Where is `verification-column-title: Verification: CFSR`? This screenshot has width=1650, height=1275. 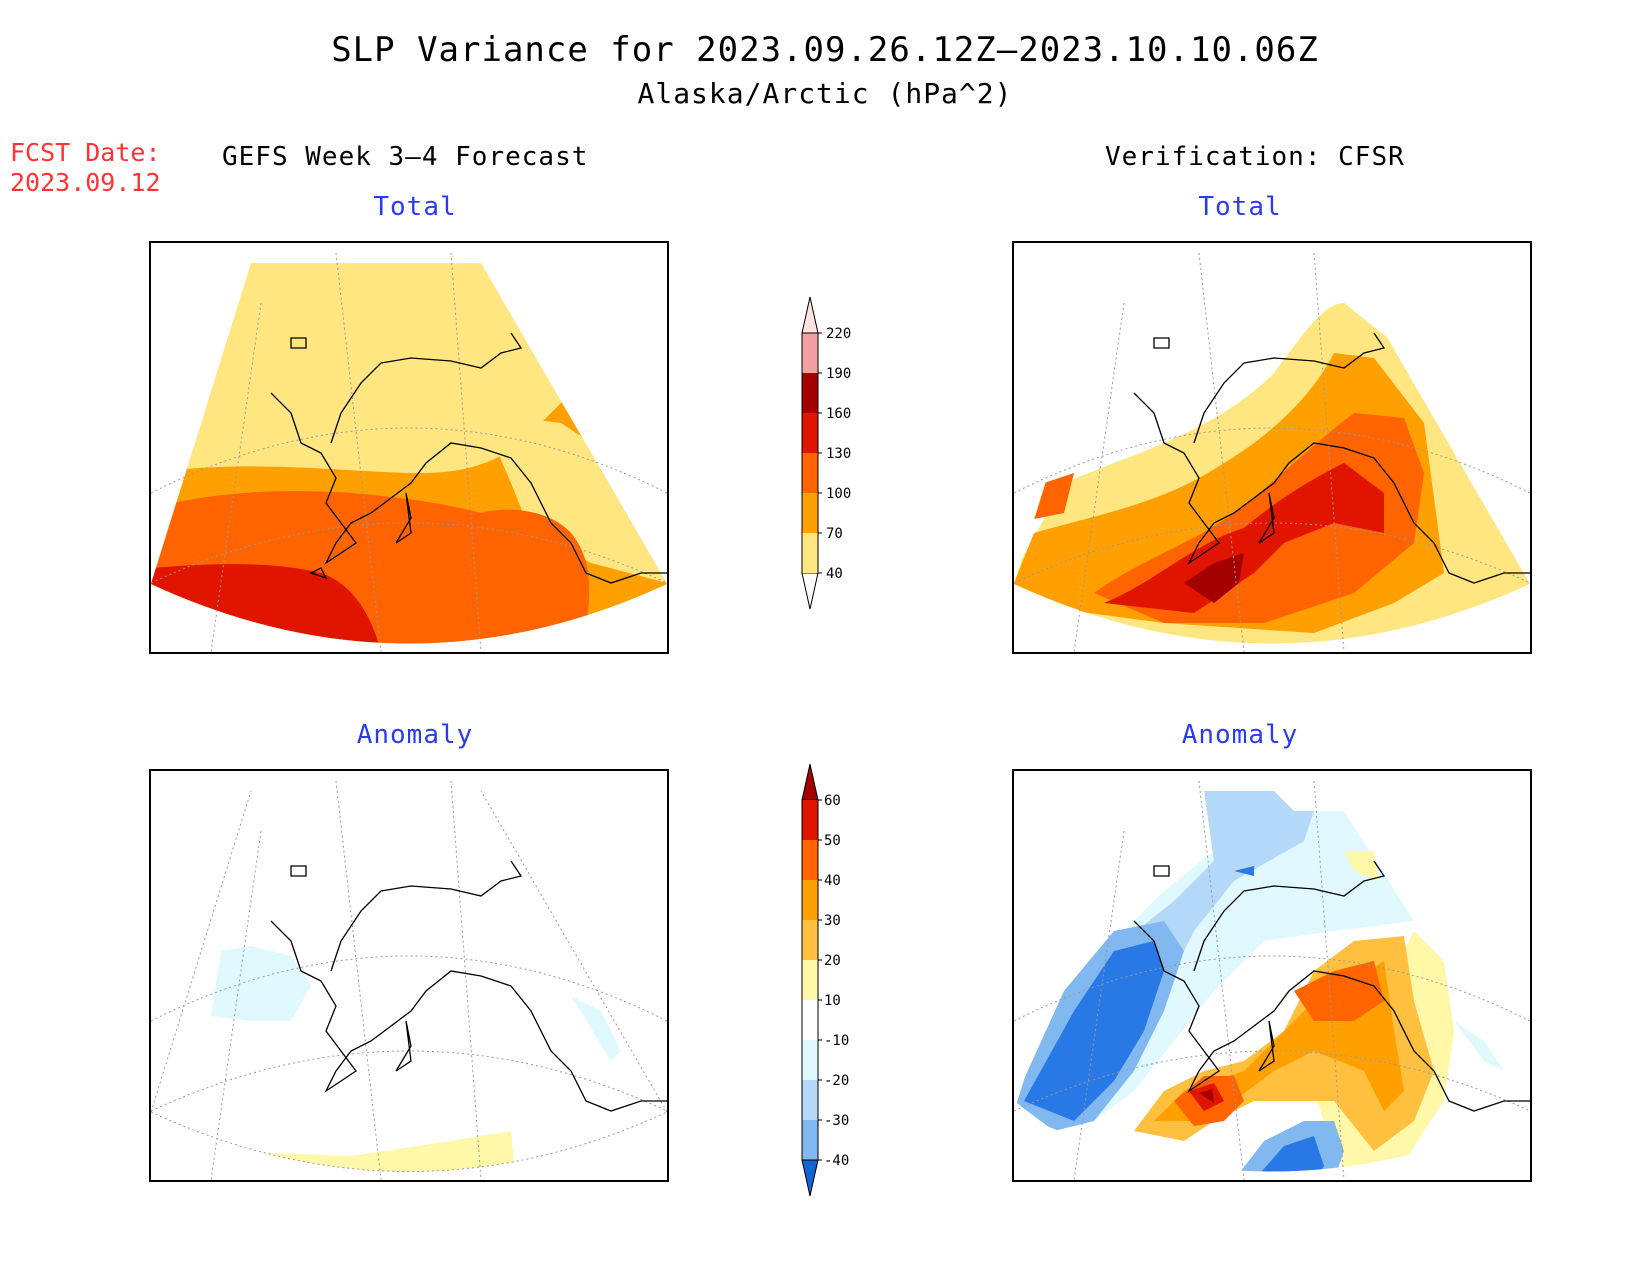 verification-column-title: Verification: CFSR is located at coordinates (1255, 157).